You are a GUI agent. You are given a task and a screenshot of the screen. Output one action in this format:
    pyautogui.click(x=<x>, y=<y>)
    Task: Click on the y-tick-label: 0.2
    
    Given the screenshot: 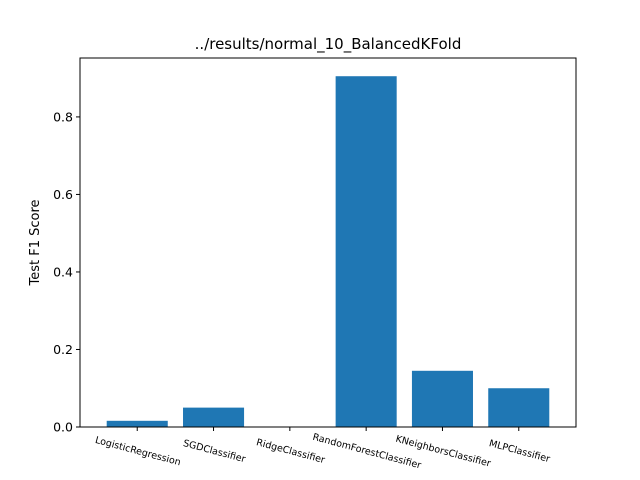 What is the action you would take?
    pyautogui.click(x=63, y=349)
    